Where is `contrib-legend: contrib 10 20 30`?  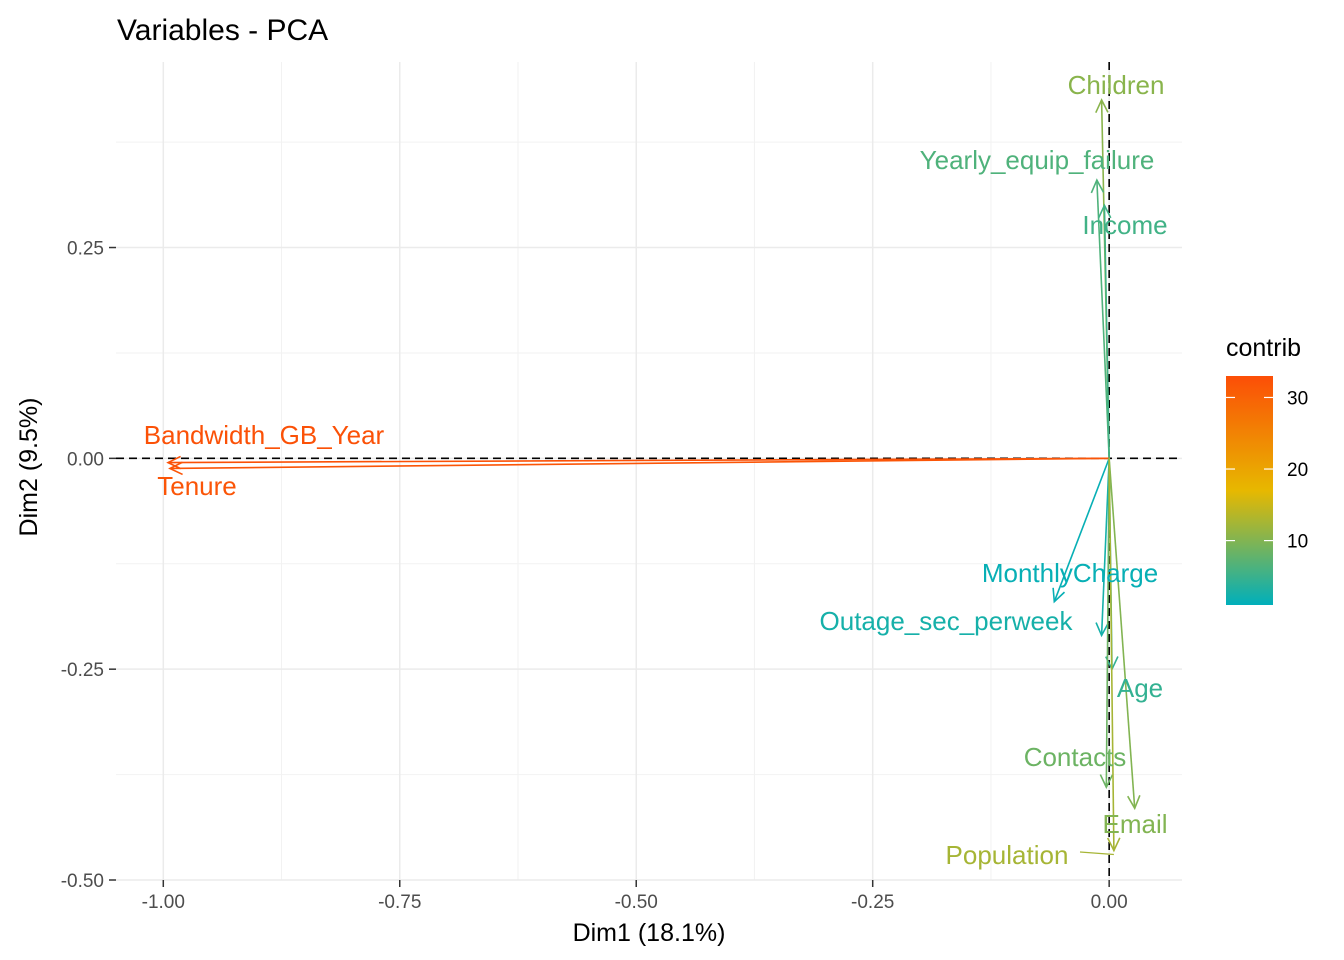
contrib-legend: contrib 10 20 30 is located at coordinates (1267, 469).